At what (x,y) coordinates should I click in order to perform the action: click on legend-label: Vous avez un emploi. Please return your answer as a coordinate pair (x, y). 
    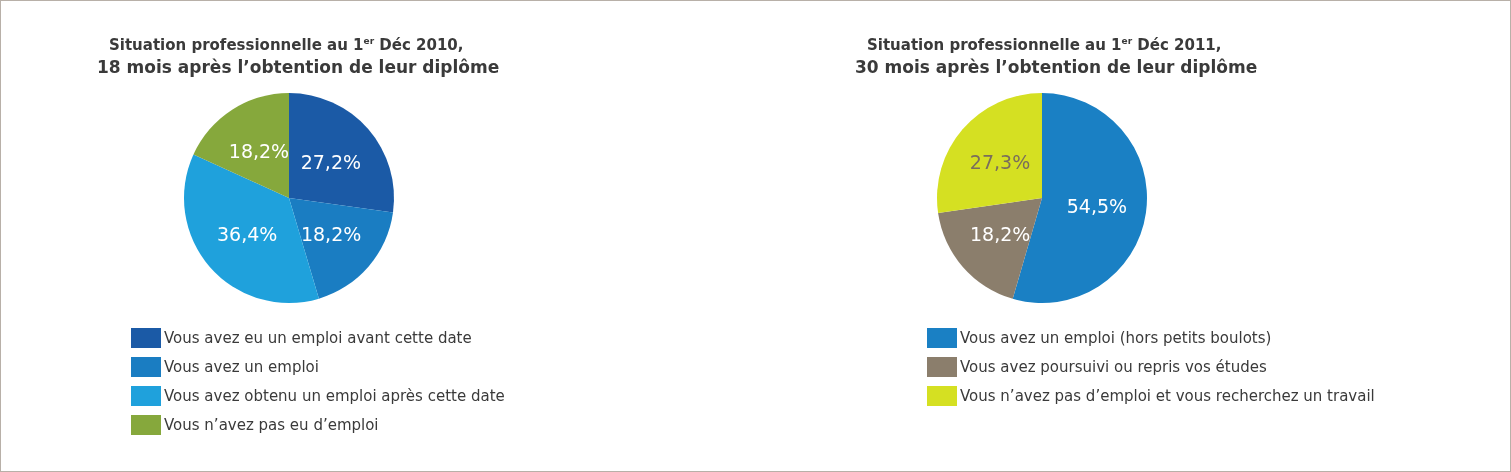
    Looking at the image, I should click on (241, 367).